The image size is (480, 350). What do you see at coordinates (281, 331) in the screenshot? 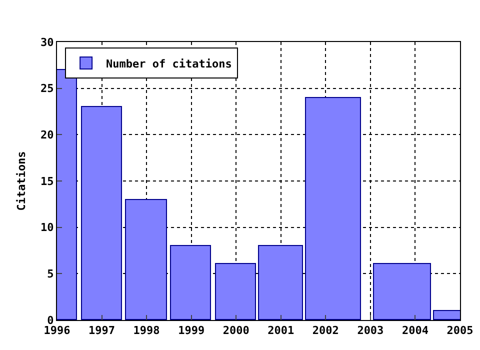
I see `x-tick-label: 2001` at bounding box center [281, 331].